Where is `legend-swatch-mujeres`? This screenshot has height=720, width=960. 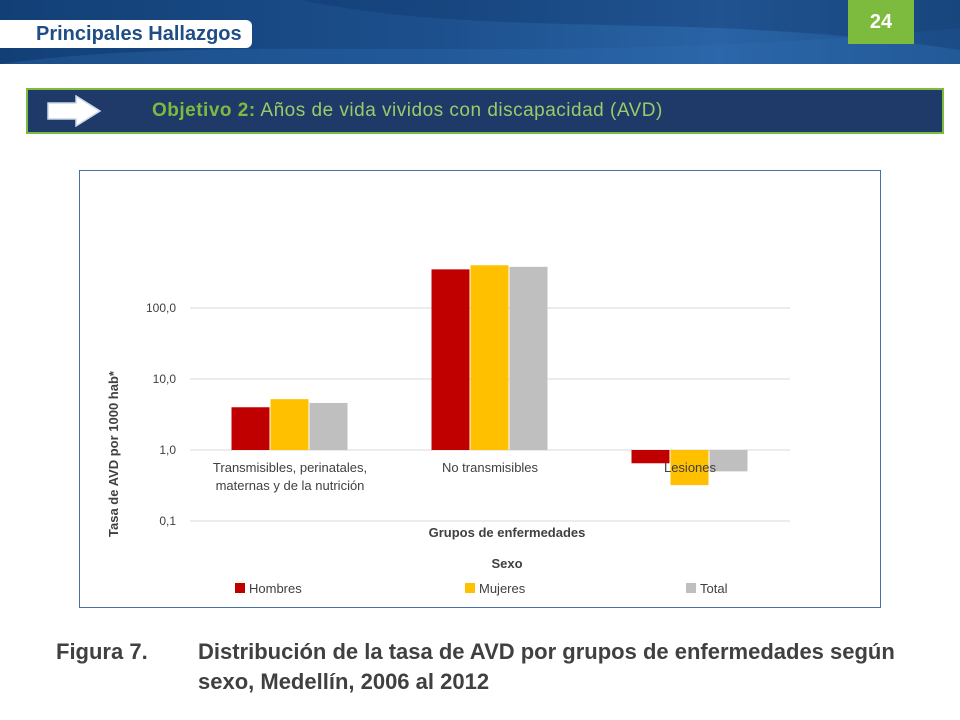
legend-swatch-mujeres is located at coordinates (470, 588).